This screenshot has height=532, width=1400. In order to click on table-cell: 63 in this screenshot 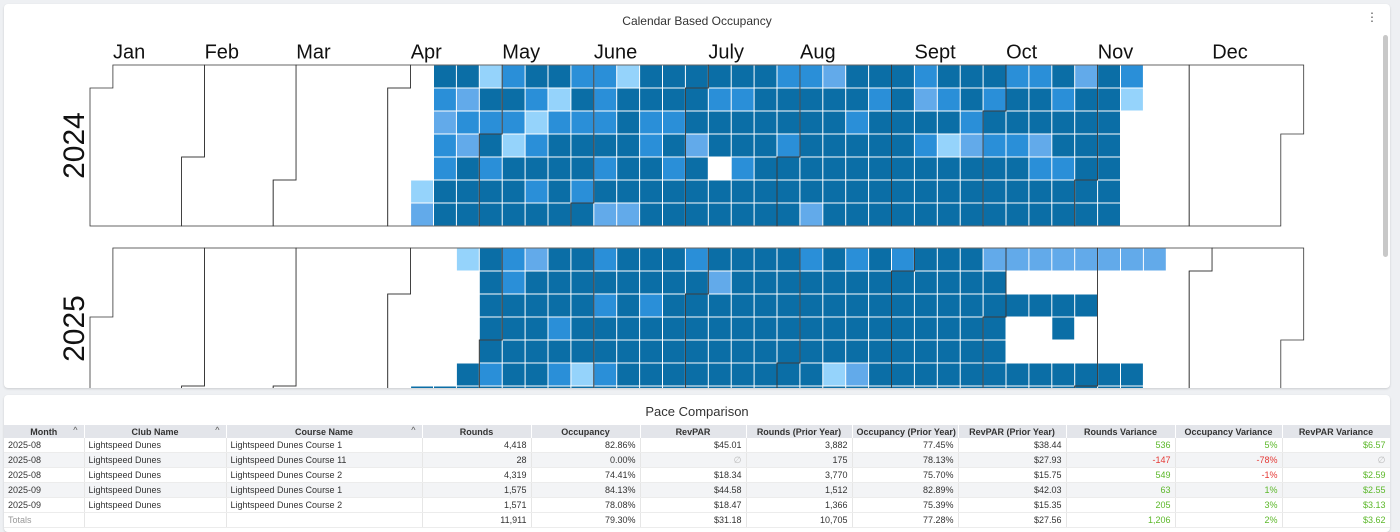, I will do `click(1121, 490)`.